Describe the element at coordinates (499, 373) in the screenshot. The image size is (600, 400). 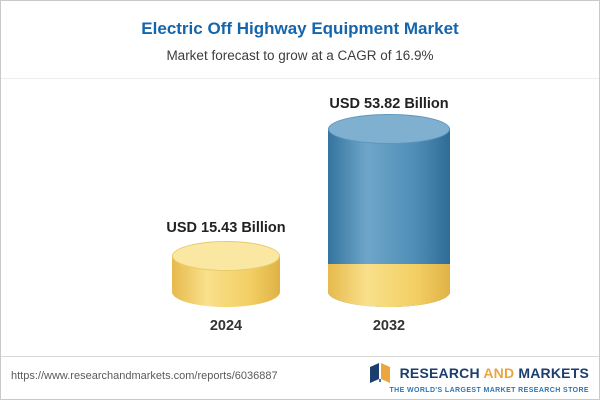
I see `brand-word-and: AND` at that location.